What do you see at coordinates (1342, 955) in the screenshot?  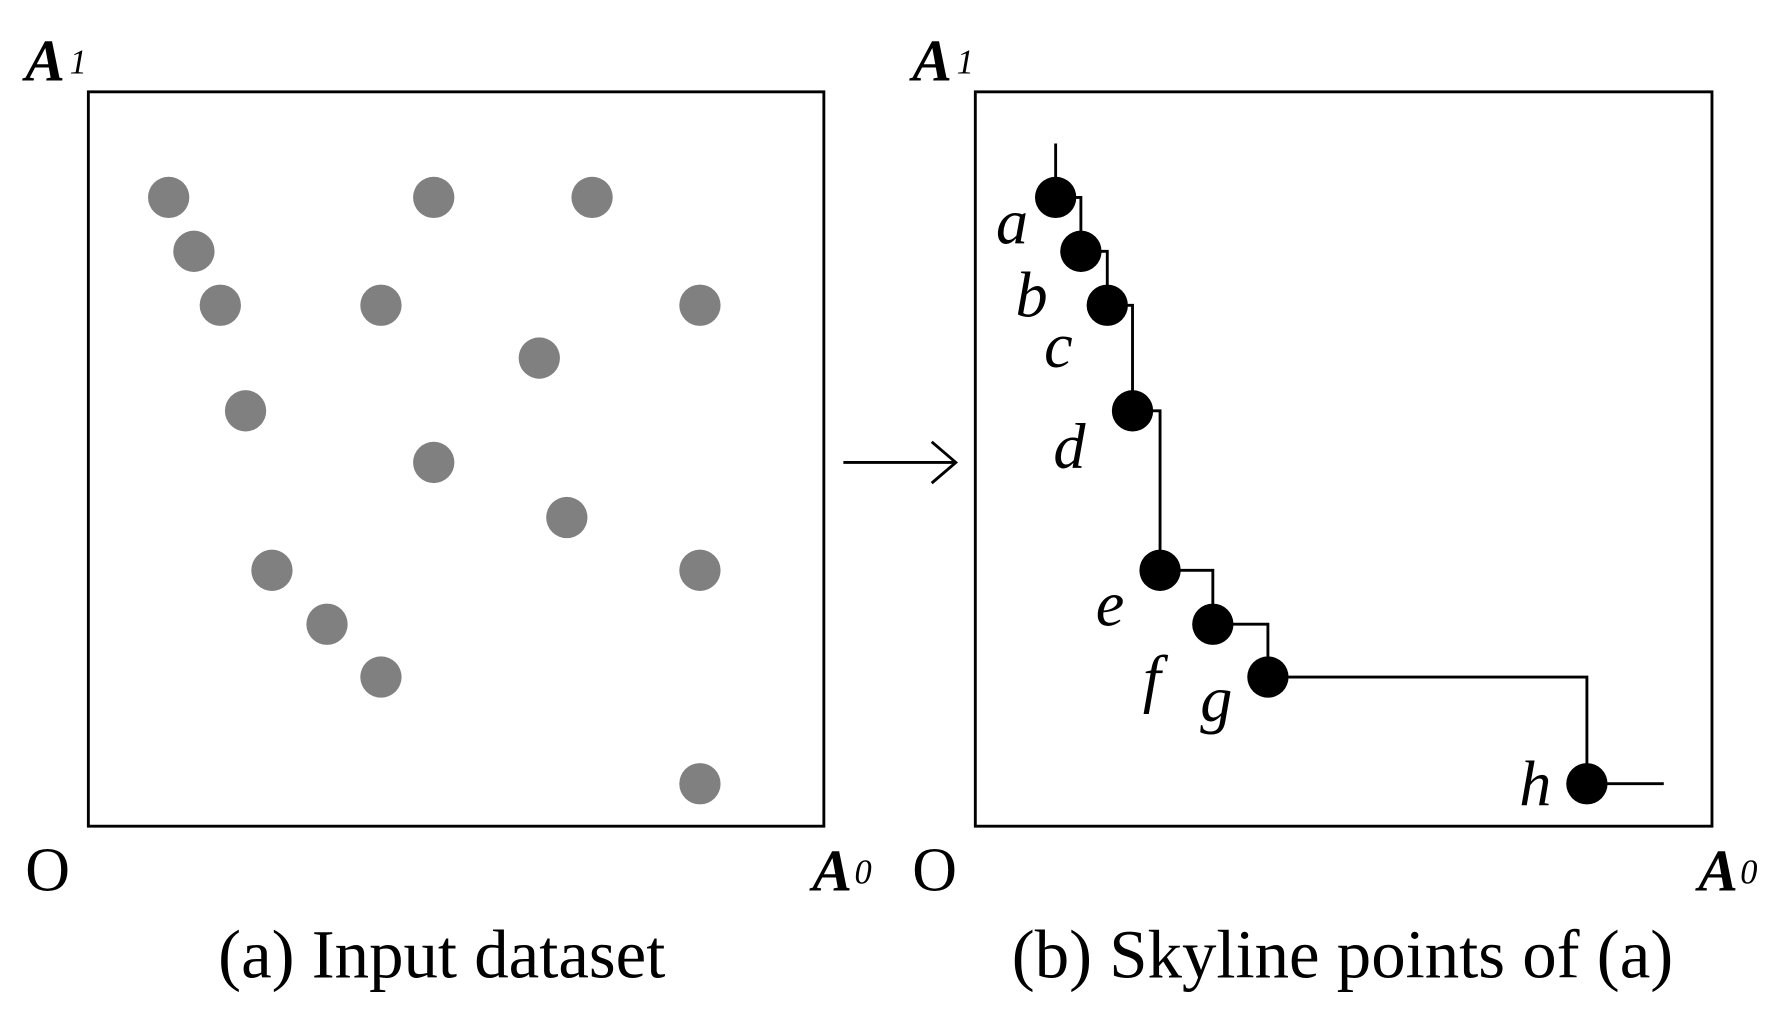 I see `caption: (b) Skyline points of (a)` at bounding box center [1342, 955].